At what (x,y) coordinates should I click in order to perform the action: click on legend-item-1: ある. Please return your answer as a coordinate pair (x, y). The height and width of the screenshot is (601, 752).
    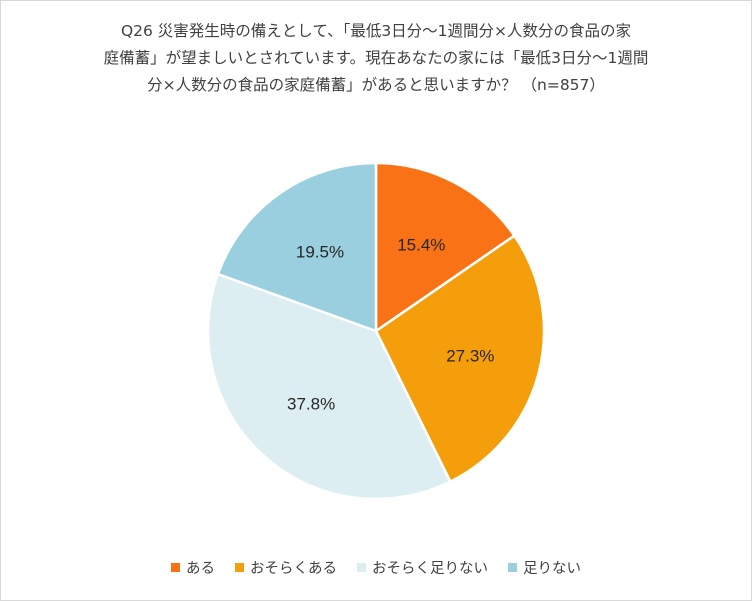
    Looking at the image, I should click on (193, 567).